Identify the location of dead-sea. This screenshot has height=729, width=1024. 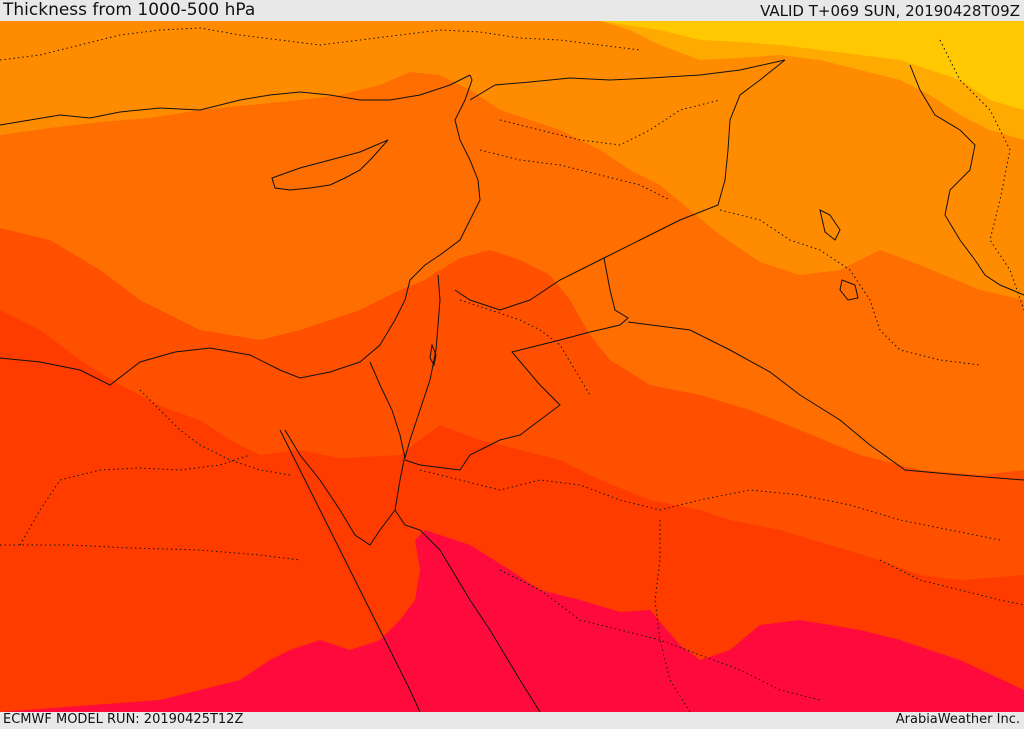
(433, 355).